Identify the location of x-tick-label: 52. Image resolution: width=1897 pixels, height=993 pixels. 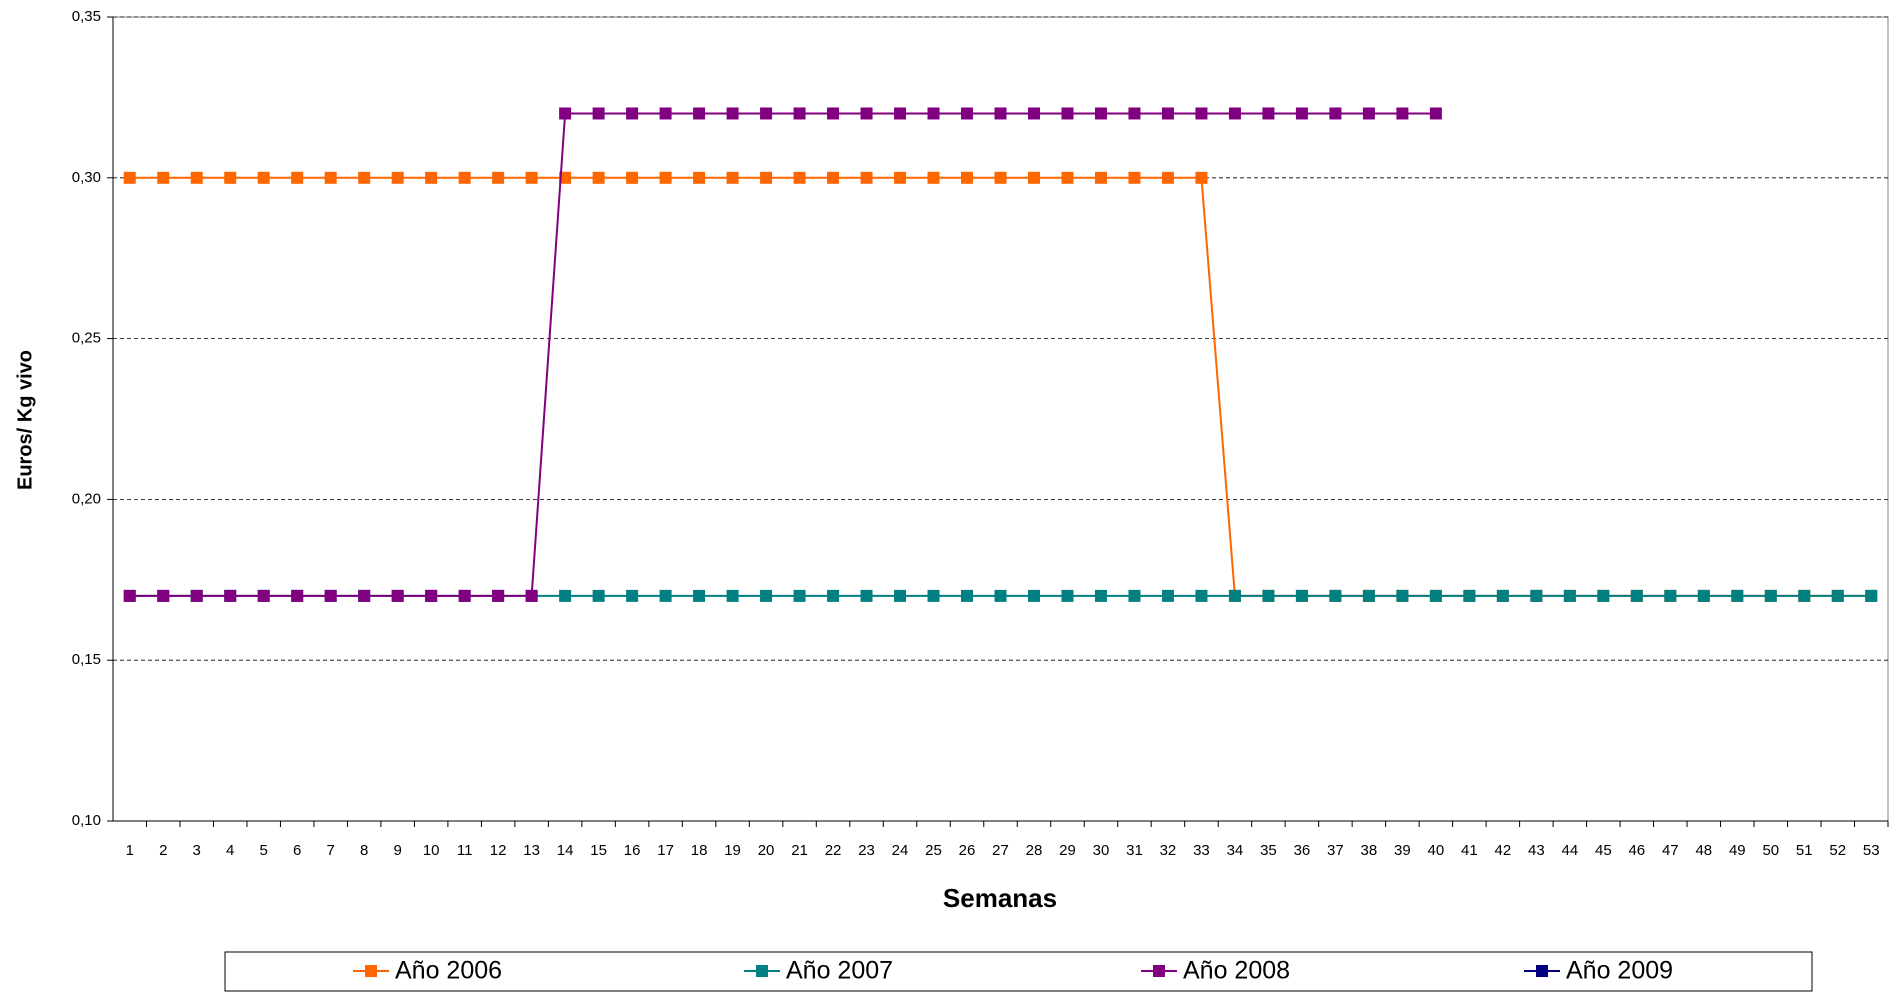
(1837, 850).